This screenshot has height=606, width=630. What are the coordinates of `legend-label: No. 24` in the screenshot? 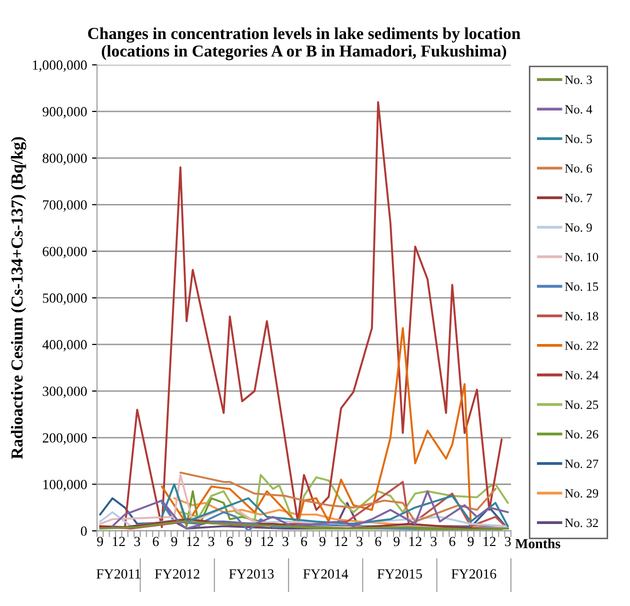 It's located at (581, 375).